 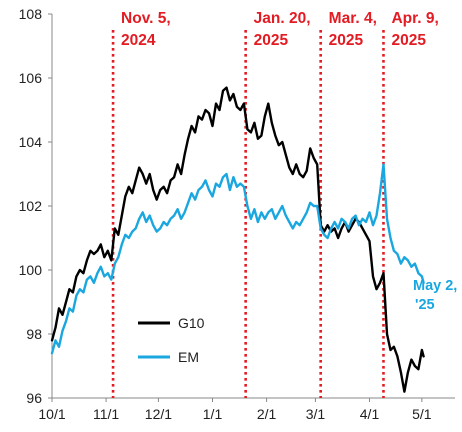 What do you see at coordinates (34, 398) in the screenshot?
I see `y-tick-label: 96` at bounding box center [34, 398].